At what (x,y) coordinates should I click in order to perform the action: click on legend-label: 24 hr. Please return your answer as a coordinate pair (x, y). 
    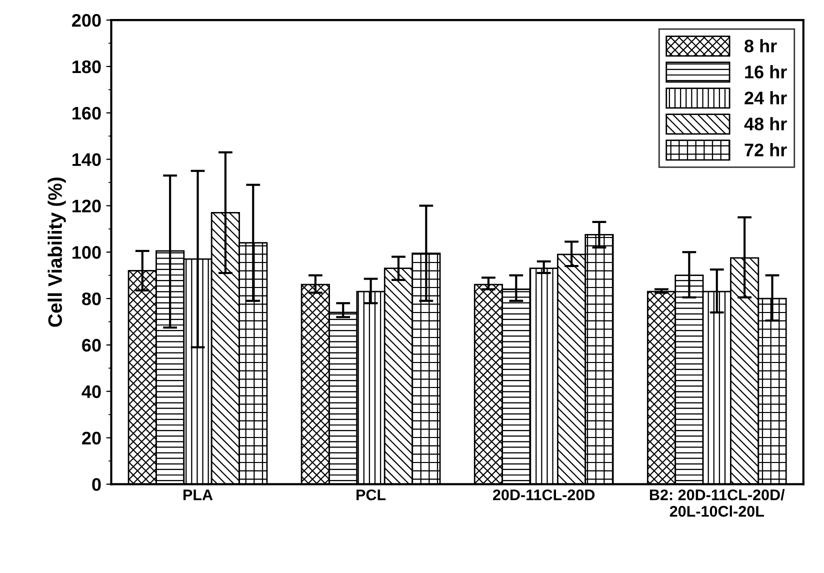
    Looking at the image, I should click on (765, 97).